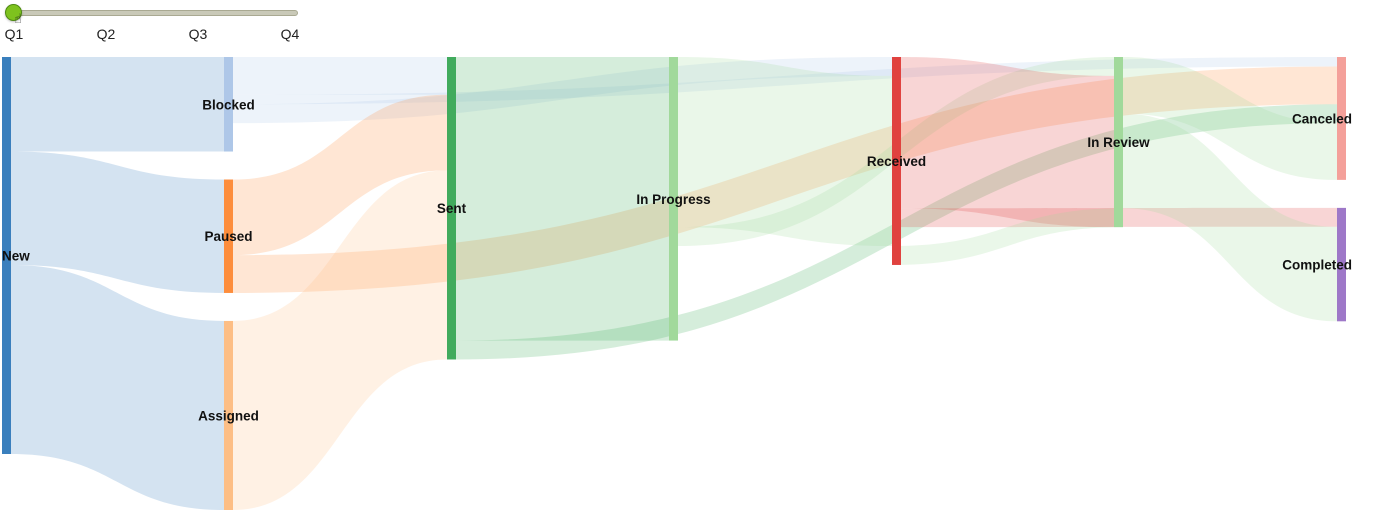 The height and width of the screenshot is (520, 1400). What do you see at coordinates (160, 24) in the screenshot?
I see `quarter-slider: ☝ Q1 Q2 Q3 Q4` at bounding box center [160, 24].